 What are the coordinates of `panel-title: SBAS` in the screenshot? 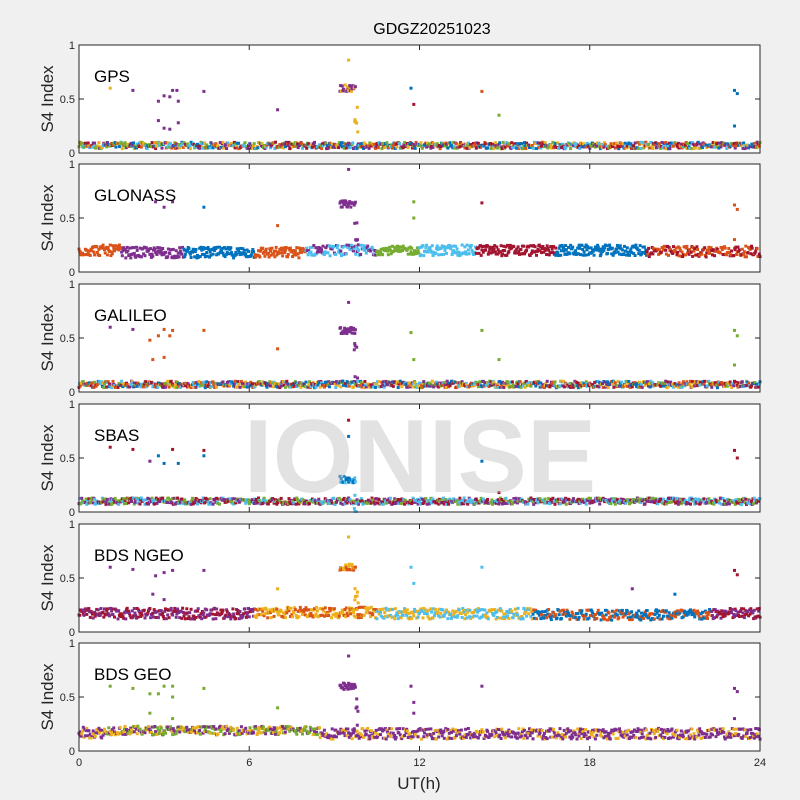 It's located at (116, 435).